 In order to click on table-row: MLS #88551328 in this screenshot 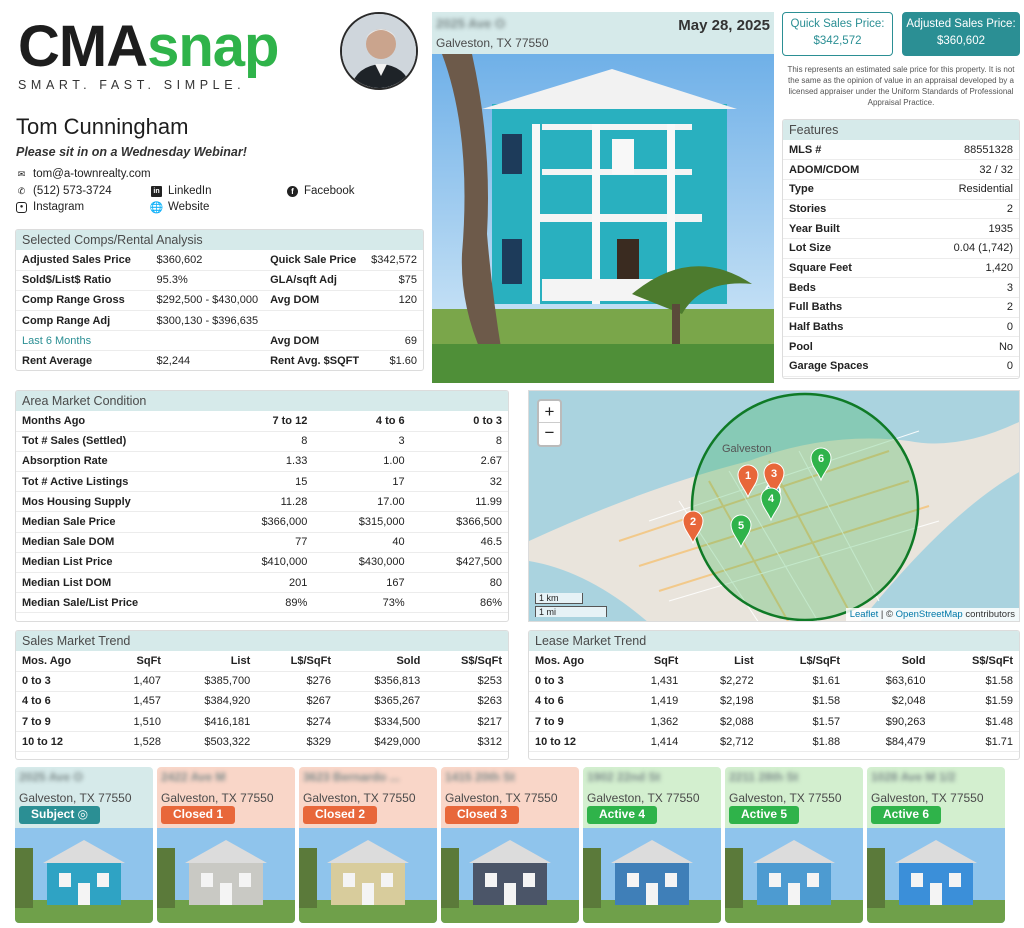, I will do `click(901, 150)`.